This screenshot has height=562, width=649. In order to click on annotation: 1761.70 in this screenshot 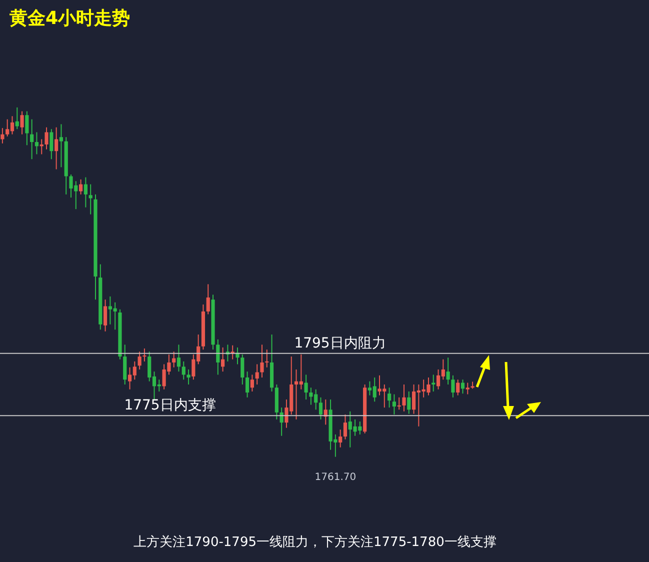, I will do `click(335, 477)`.